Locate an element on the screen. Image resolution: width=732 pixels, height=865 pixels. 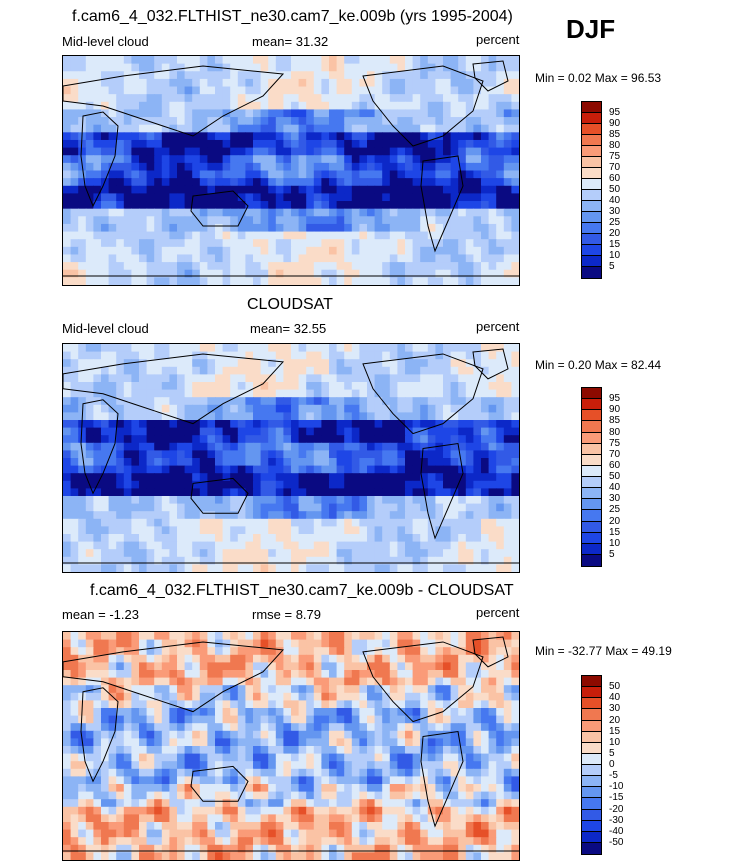
season-label: DJF is located at coordinates (591, 29).